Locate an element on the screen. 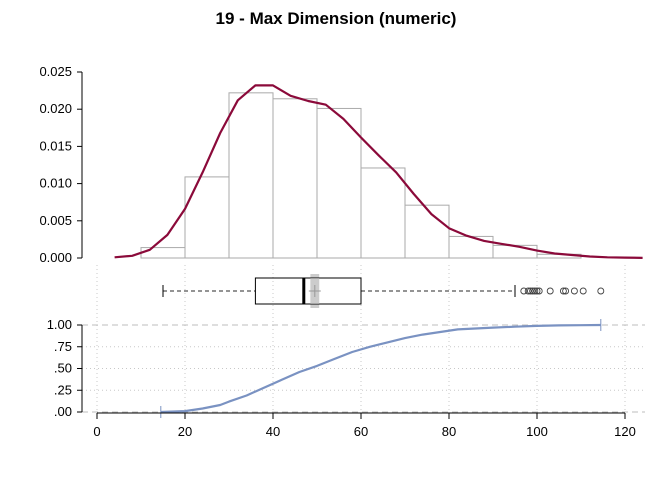  x-tick-label: 120 is located at coordinates (625, 431).